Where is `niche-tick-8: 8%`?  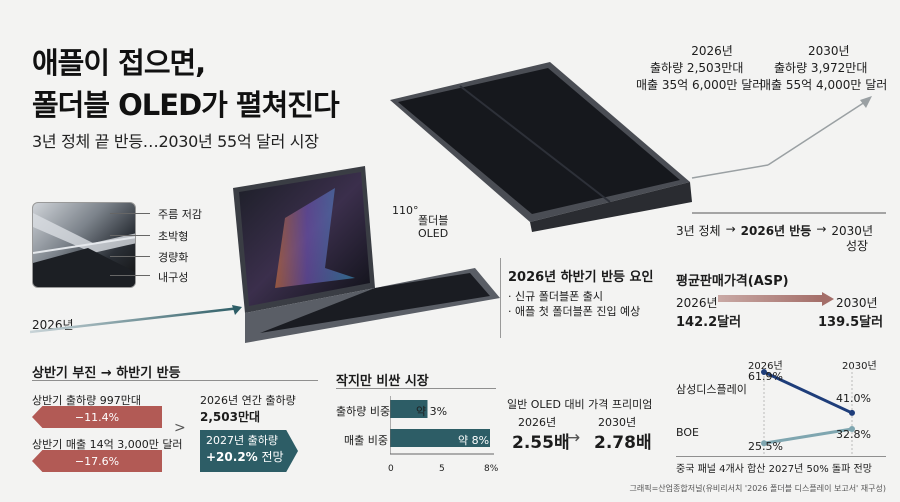
niche-tick-8: 8% is located at coordinates (491, 469).